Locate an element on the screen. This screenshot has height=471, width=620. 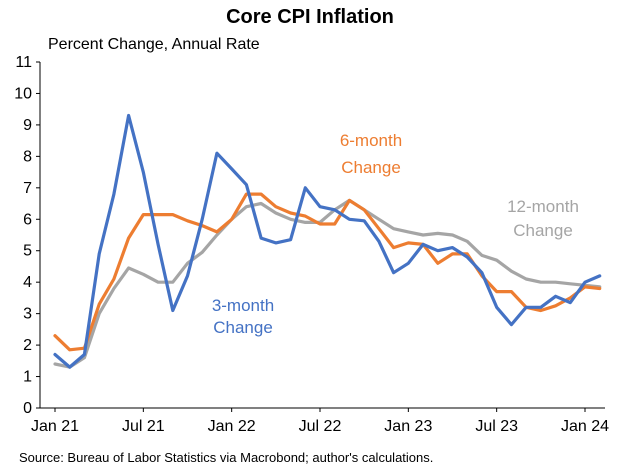
y-tick-label: 6 is located at coordinates (27, 219).